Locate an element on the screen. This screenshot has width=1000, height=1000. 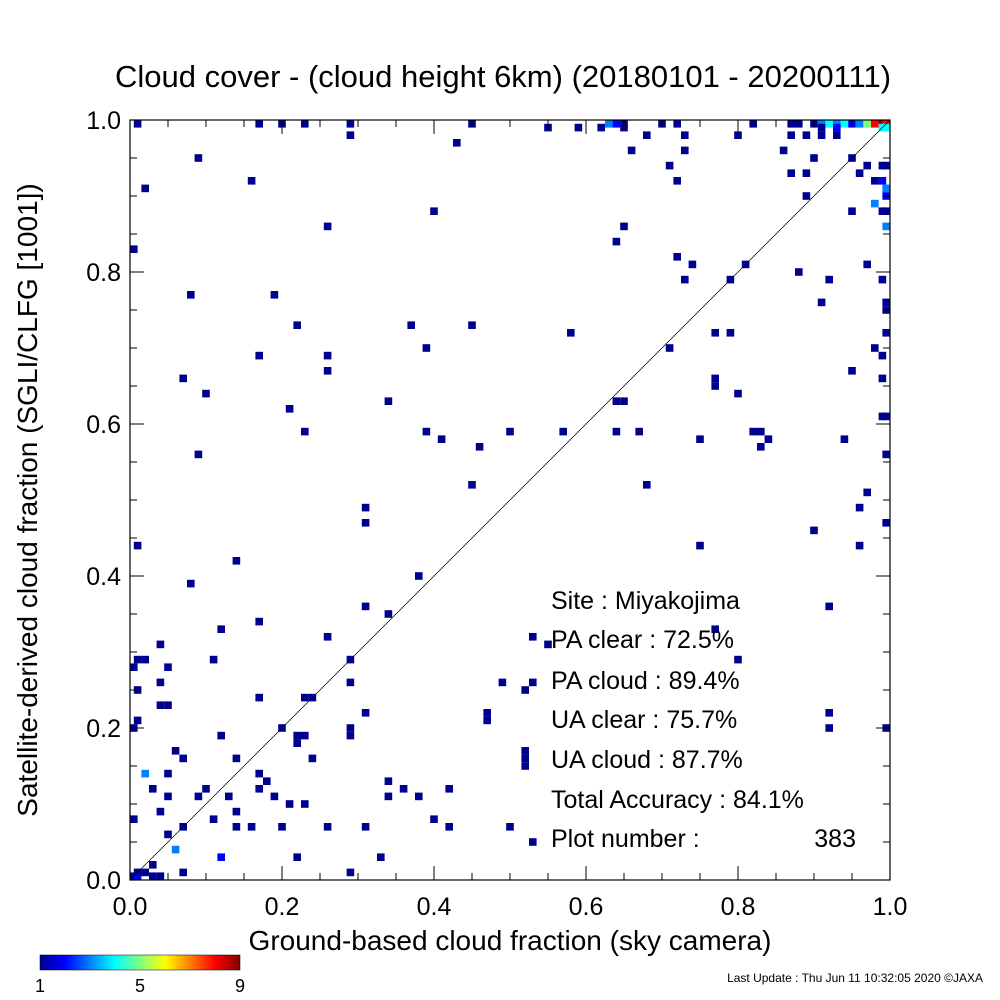
x-tick-label: 0.2 is located at coordinates (282, 907).